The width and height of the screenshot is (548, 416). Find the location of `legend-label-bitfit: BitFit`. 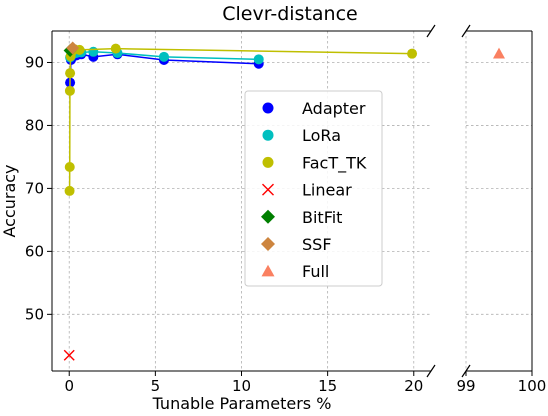

legend-label-bitfit: BitFit is located at coordinates (322, 217).